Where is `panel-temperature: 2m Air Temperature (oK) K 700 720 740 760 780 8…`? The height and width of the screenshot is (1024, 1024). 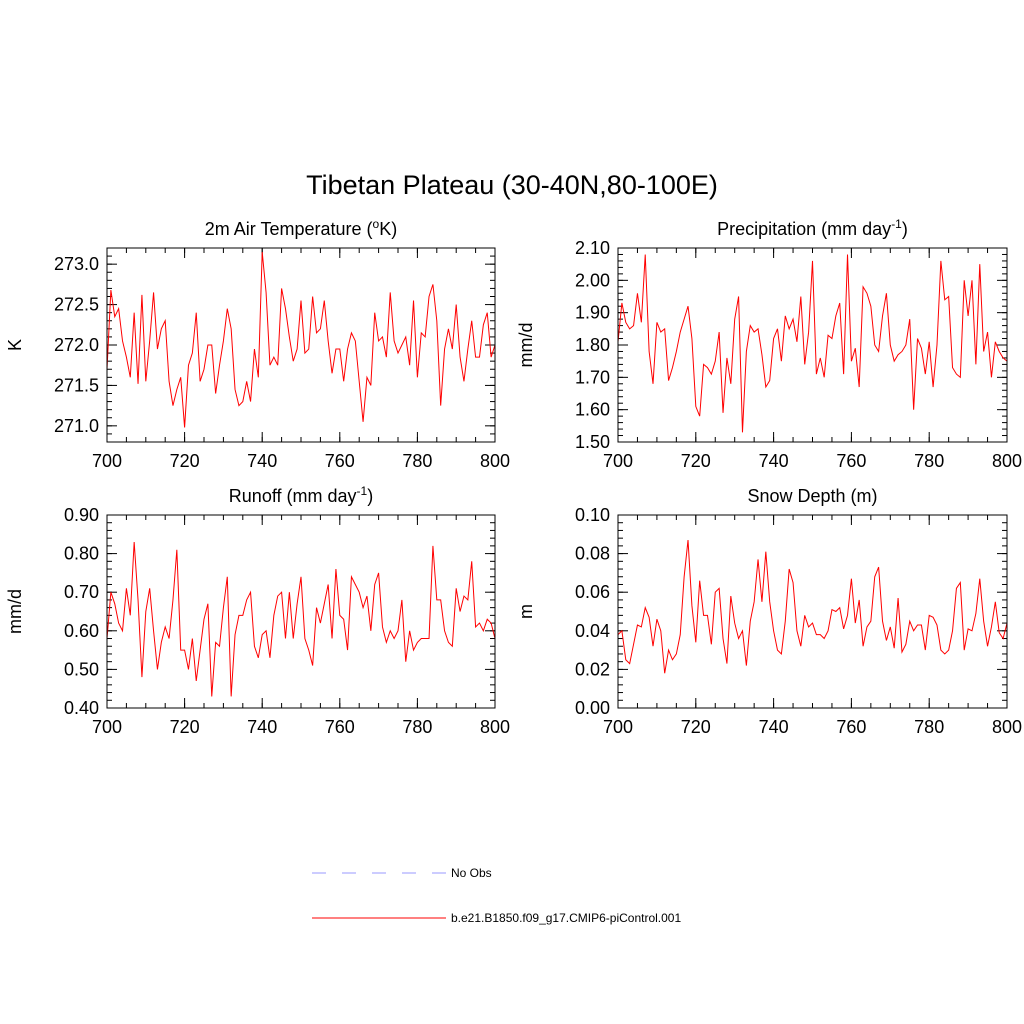
panel-temperature: 2m Air Temperature (oK) K 700 720 740 760 780 8… is located at coordinates (257, 344).